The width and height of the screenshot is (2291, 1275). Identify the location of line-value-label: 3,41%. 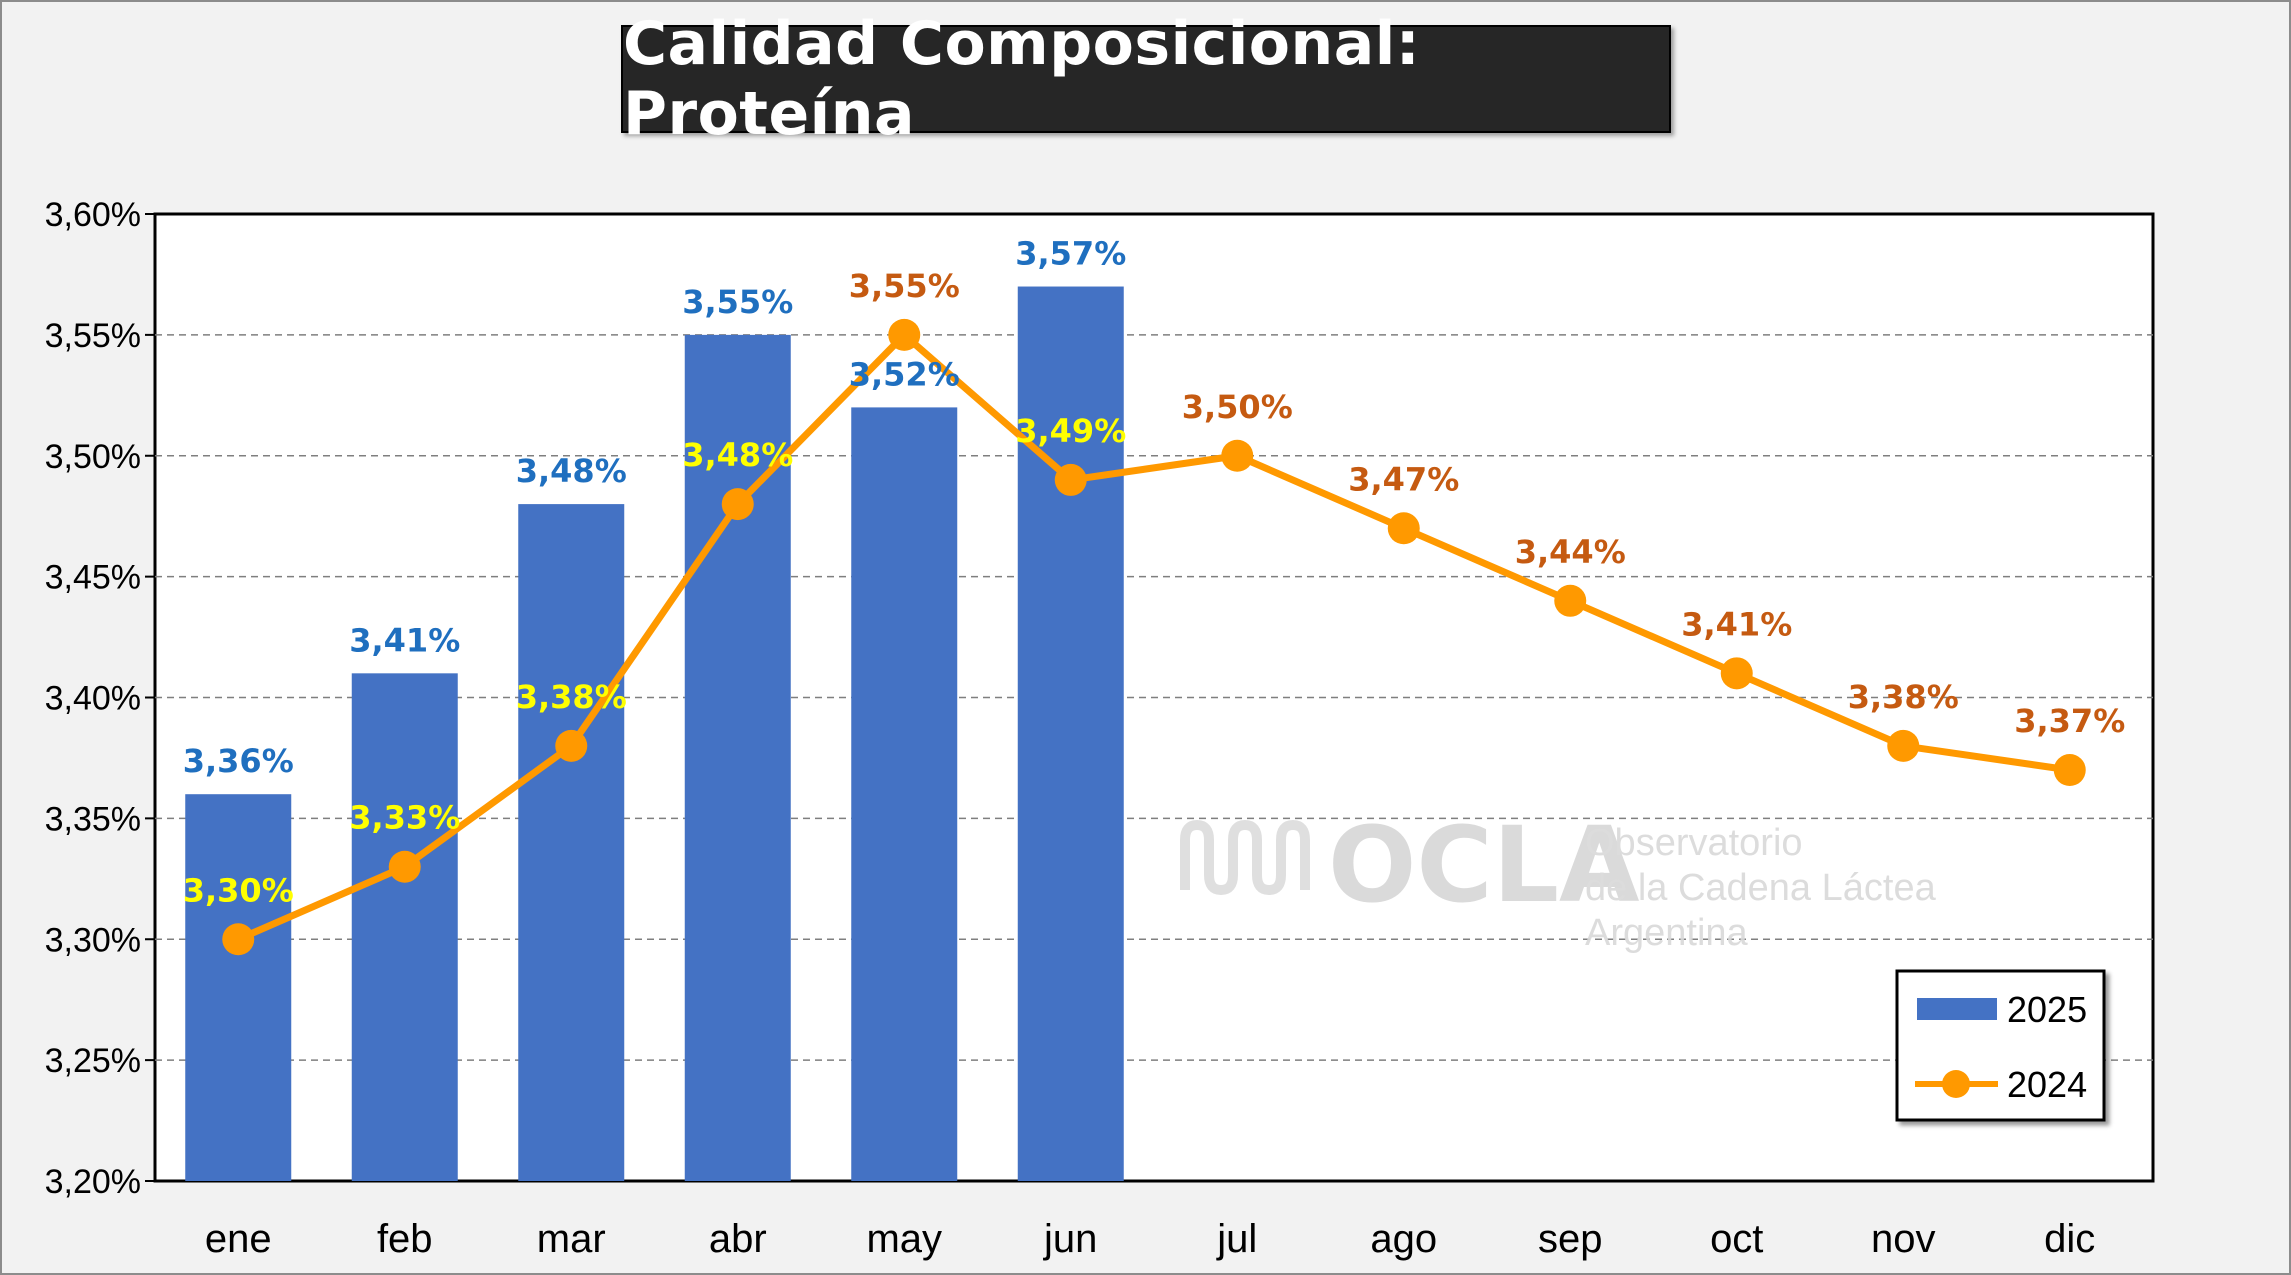
(1736, 624).